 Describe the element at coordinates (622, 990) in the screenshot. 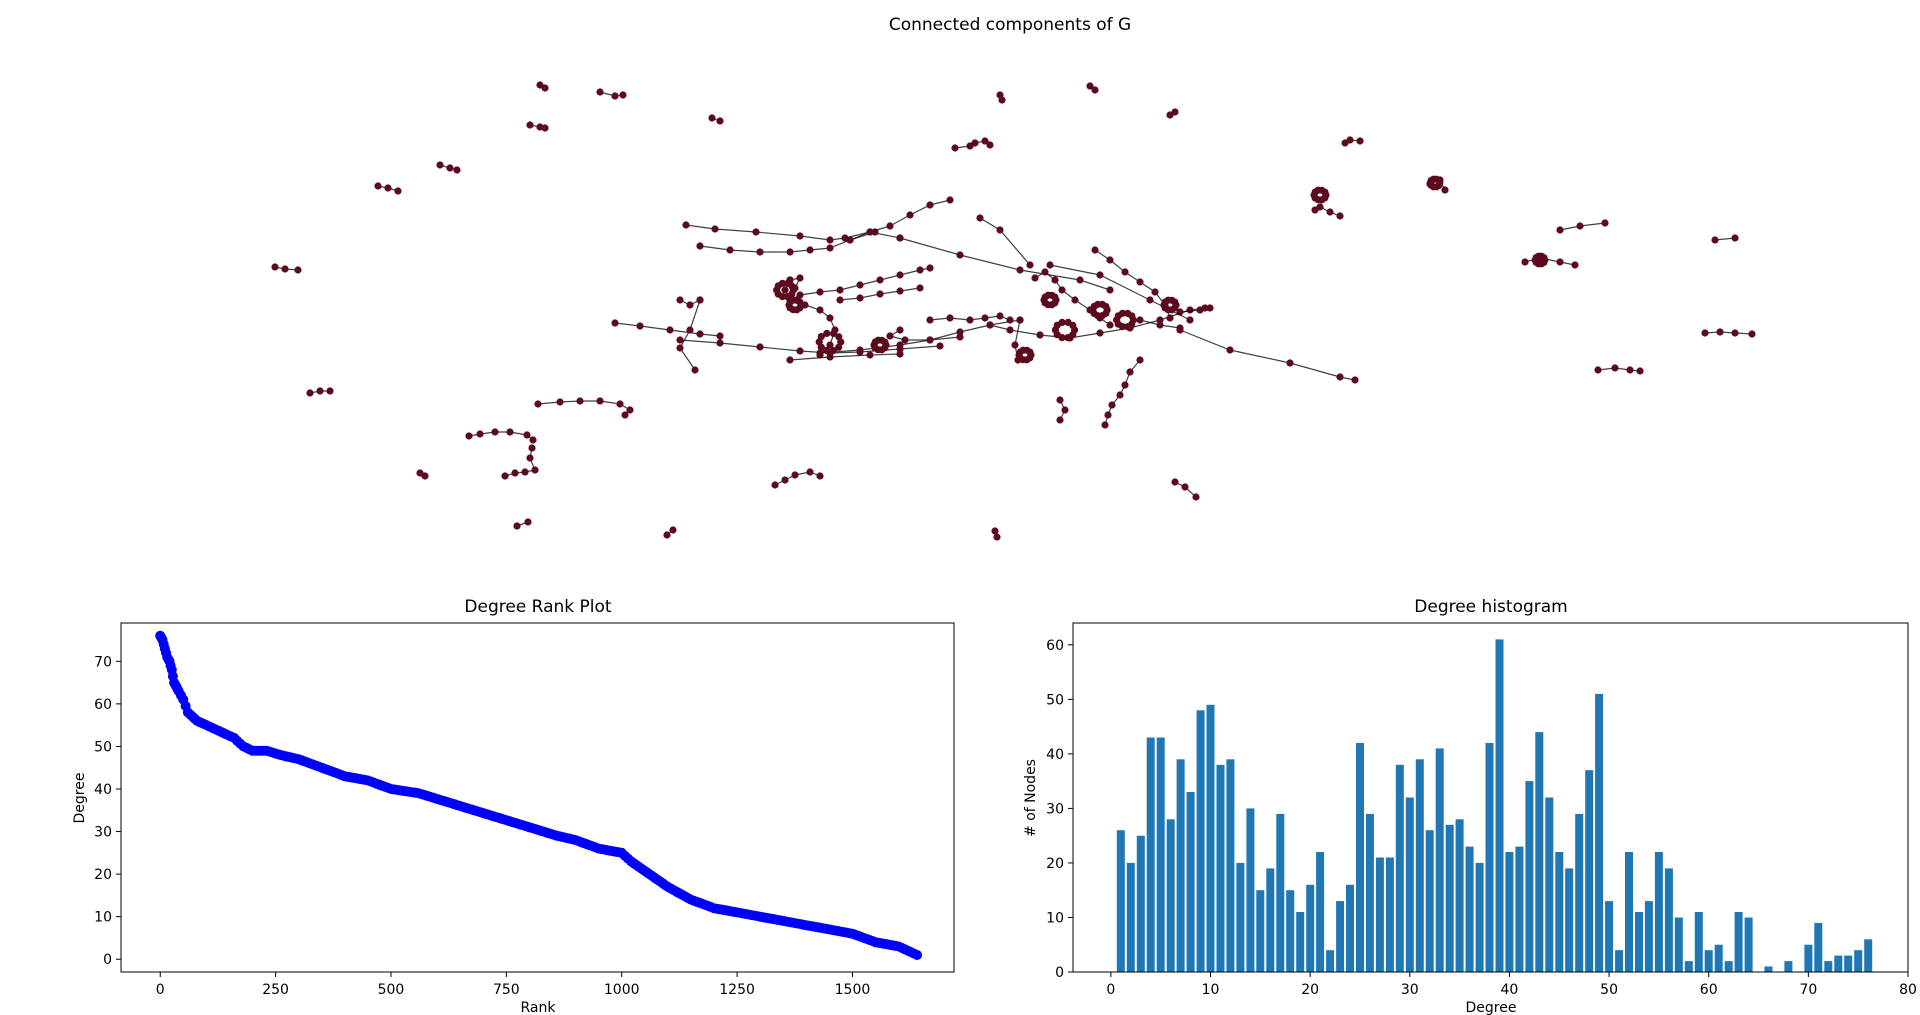

I see `rank-x-tick-label: 1000` at that location.